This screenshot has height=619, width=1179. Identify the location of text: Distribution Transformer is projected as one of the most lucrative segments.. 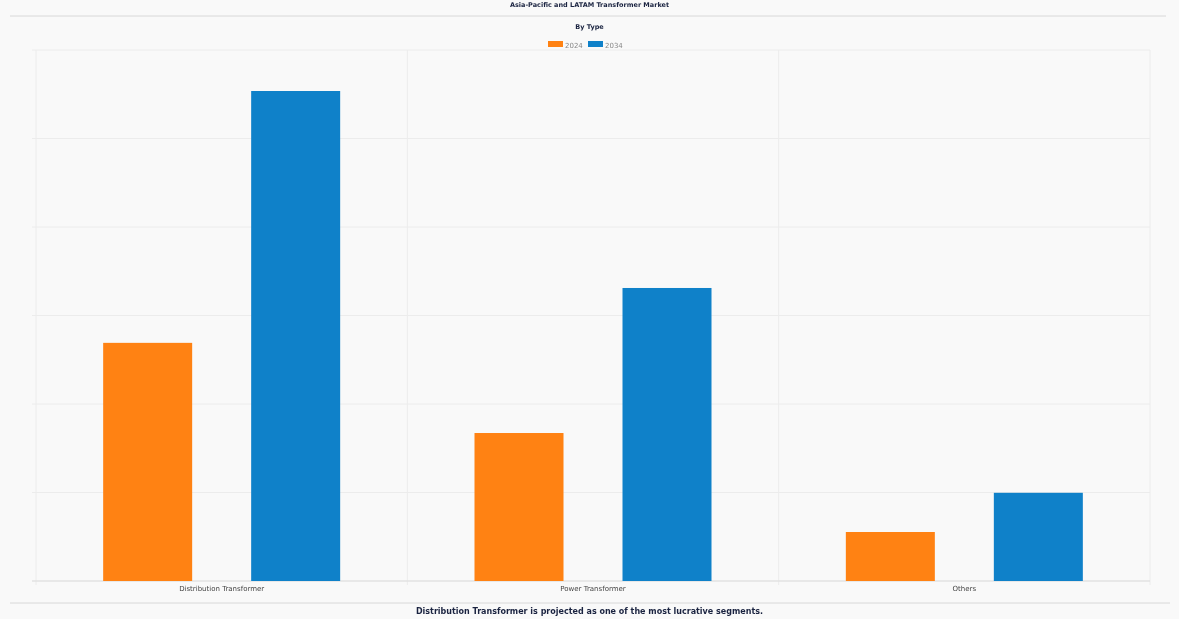
(589, 611).